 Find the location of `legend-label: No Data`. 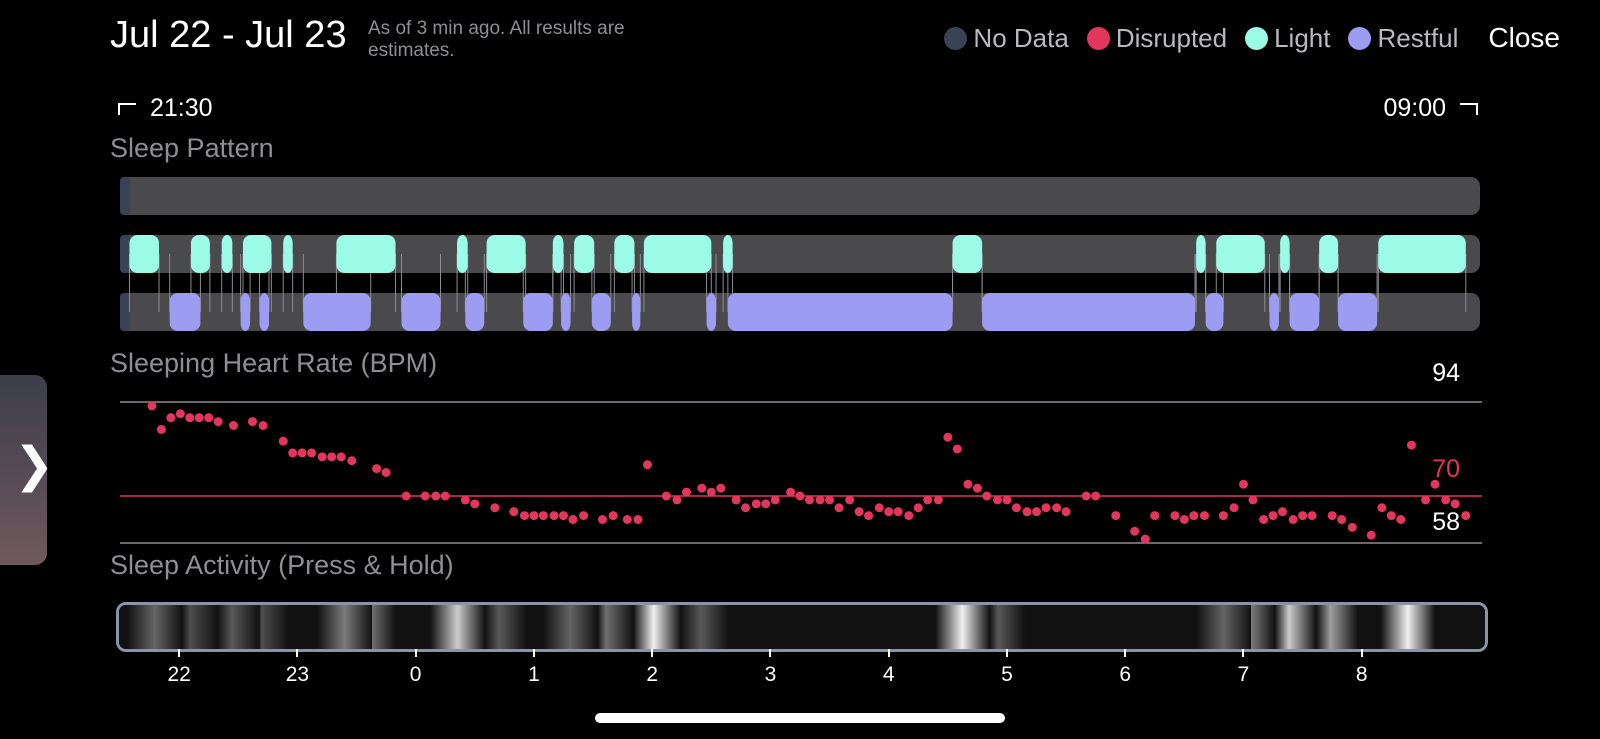

legend-label: No Data is located at coordinates (1021, 37).